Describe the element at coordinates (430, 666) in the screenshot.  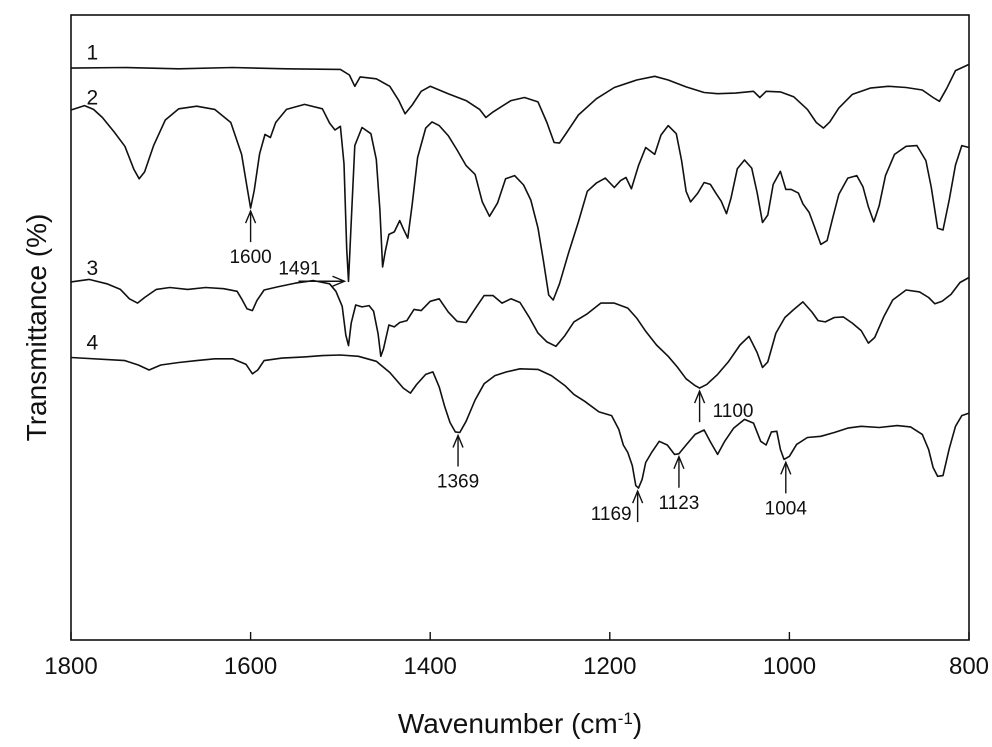
I see `x-tick-label: 1400` at that location.